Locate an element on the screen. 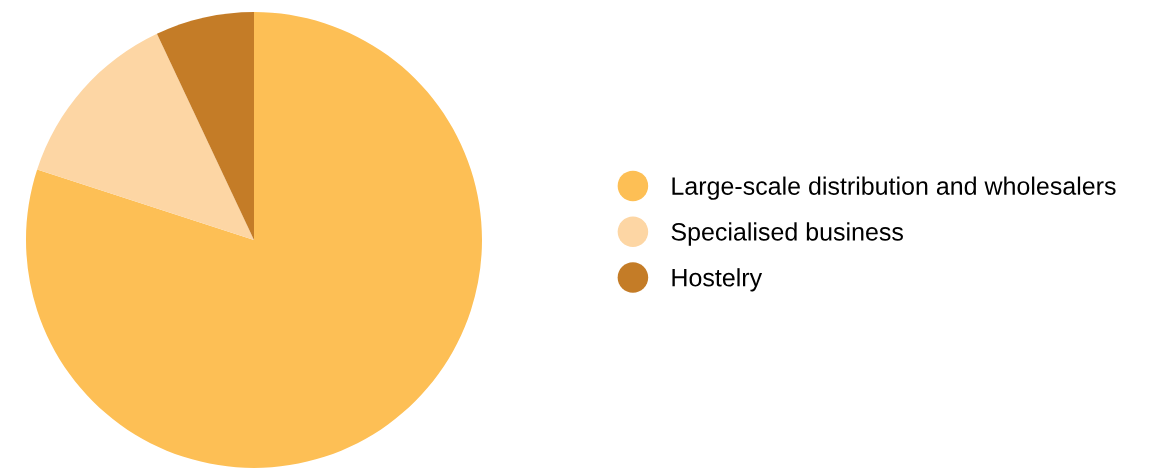  legend-label: Hostelry is located at coordinates (717, 280).